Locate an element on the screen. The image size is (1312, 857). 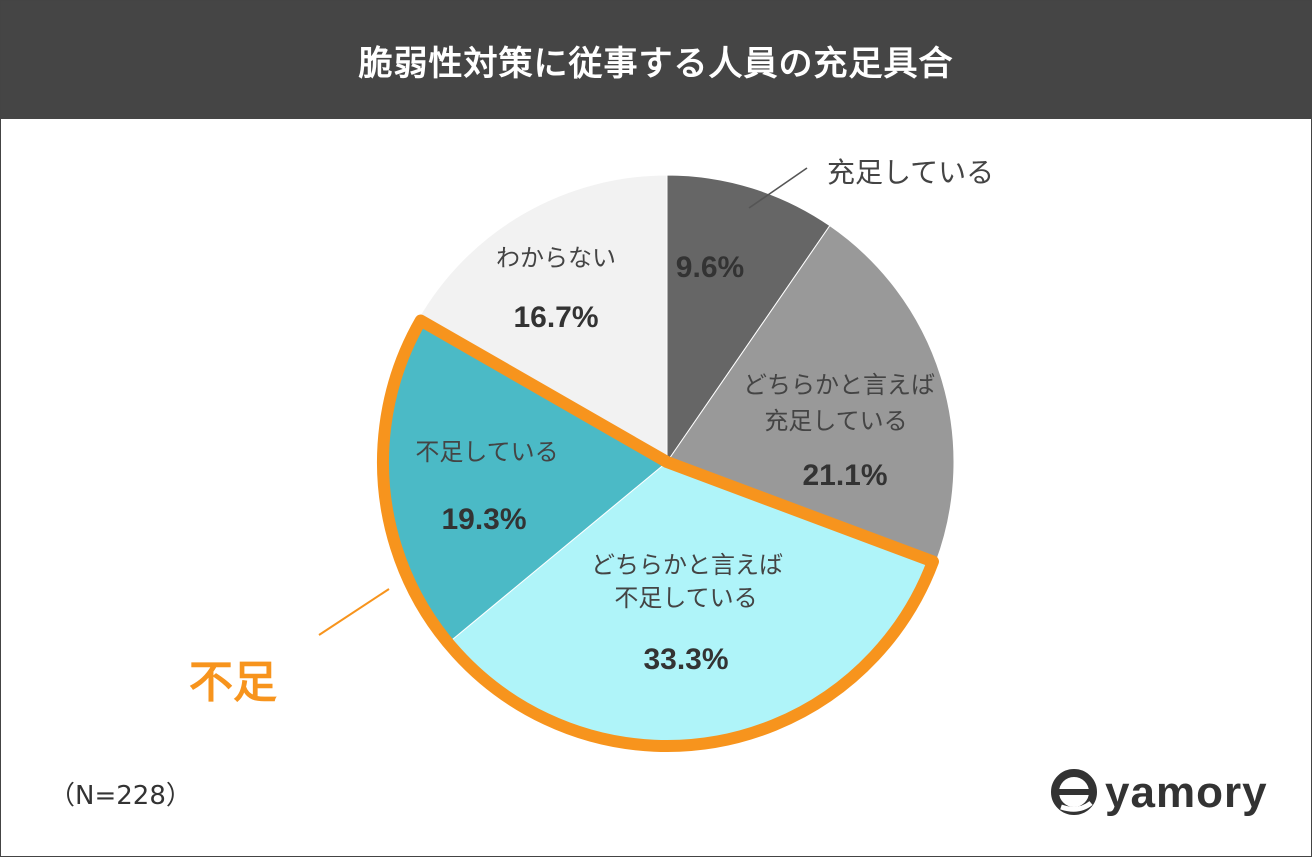
shortage-group-label: 不足 is located at coordinates (233, 682).